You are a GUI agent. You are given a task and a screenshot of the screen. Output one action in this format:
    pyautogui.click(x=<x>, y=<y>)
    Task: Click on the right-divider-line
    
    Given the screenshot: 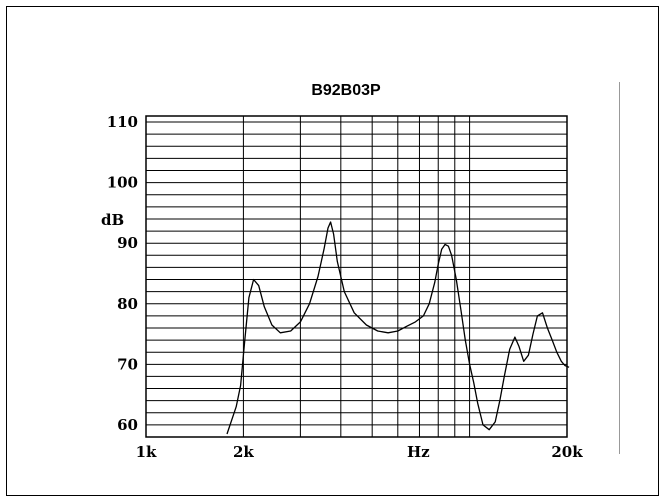 What is the action you would take?
    pyautogui.click(x=619, y=268)
    